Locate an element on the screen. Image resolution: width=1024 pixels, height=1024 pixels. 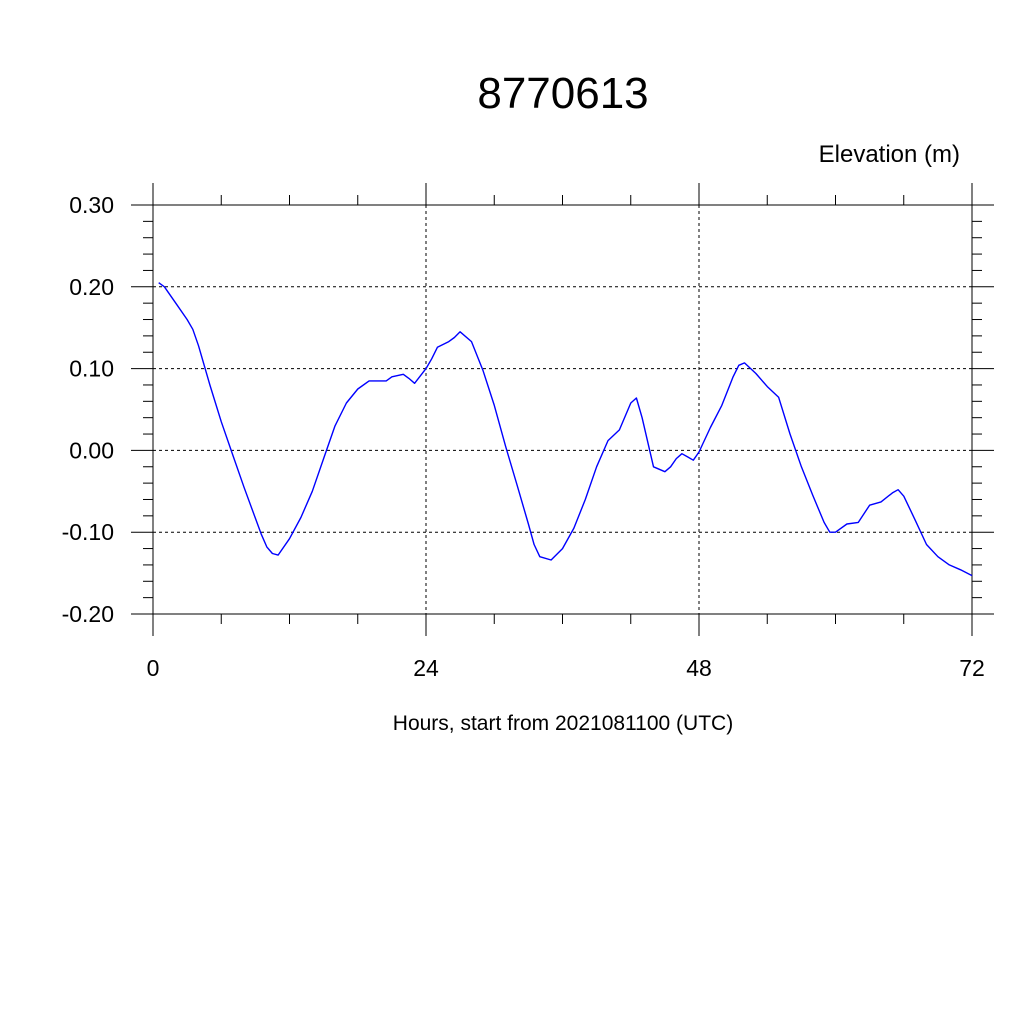
y-tick-label: 0.30 is located at coordinates (91, 205).